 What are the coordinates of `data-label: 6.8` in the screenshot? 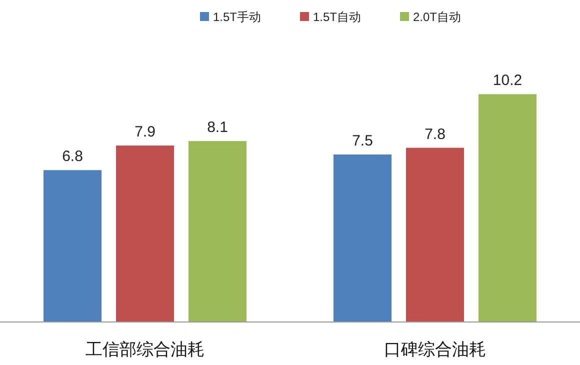 It's located at (72, 157).